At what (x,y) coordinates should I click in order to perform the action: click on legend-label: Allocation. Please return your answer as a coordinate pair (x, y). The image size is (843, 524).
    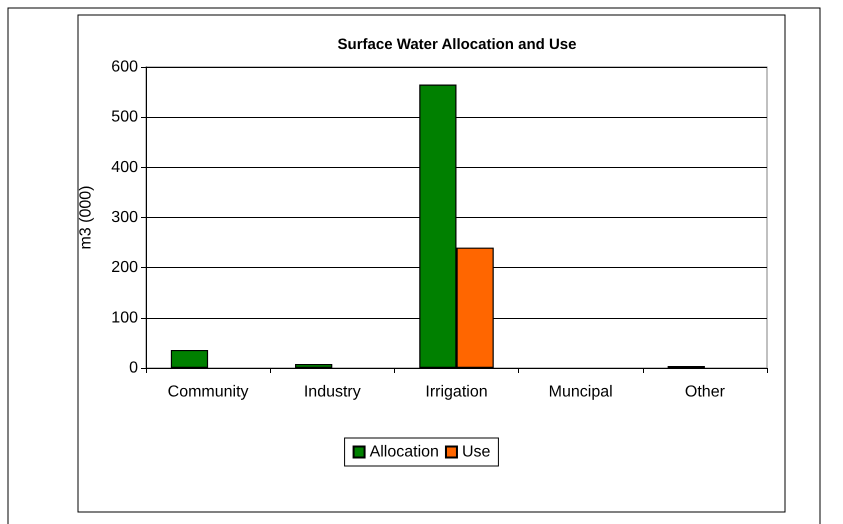
    Looking at the image, I should click on (404, 452).